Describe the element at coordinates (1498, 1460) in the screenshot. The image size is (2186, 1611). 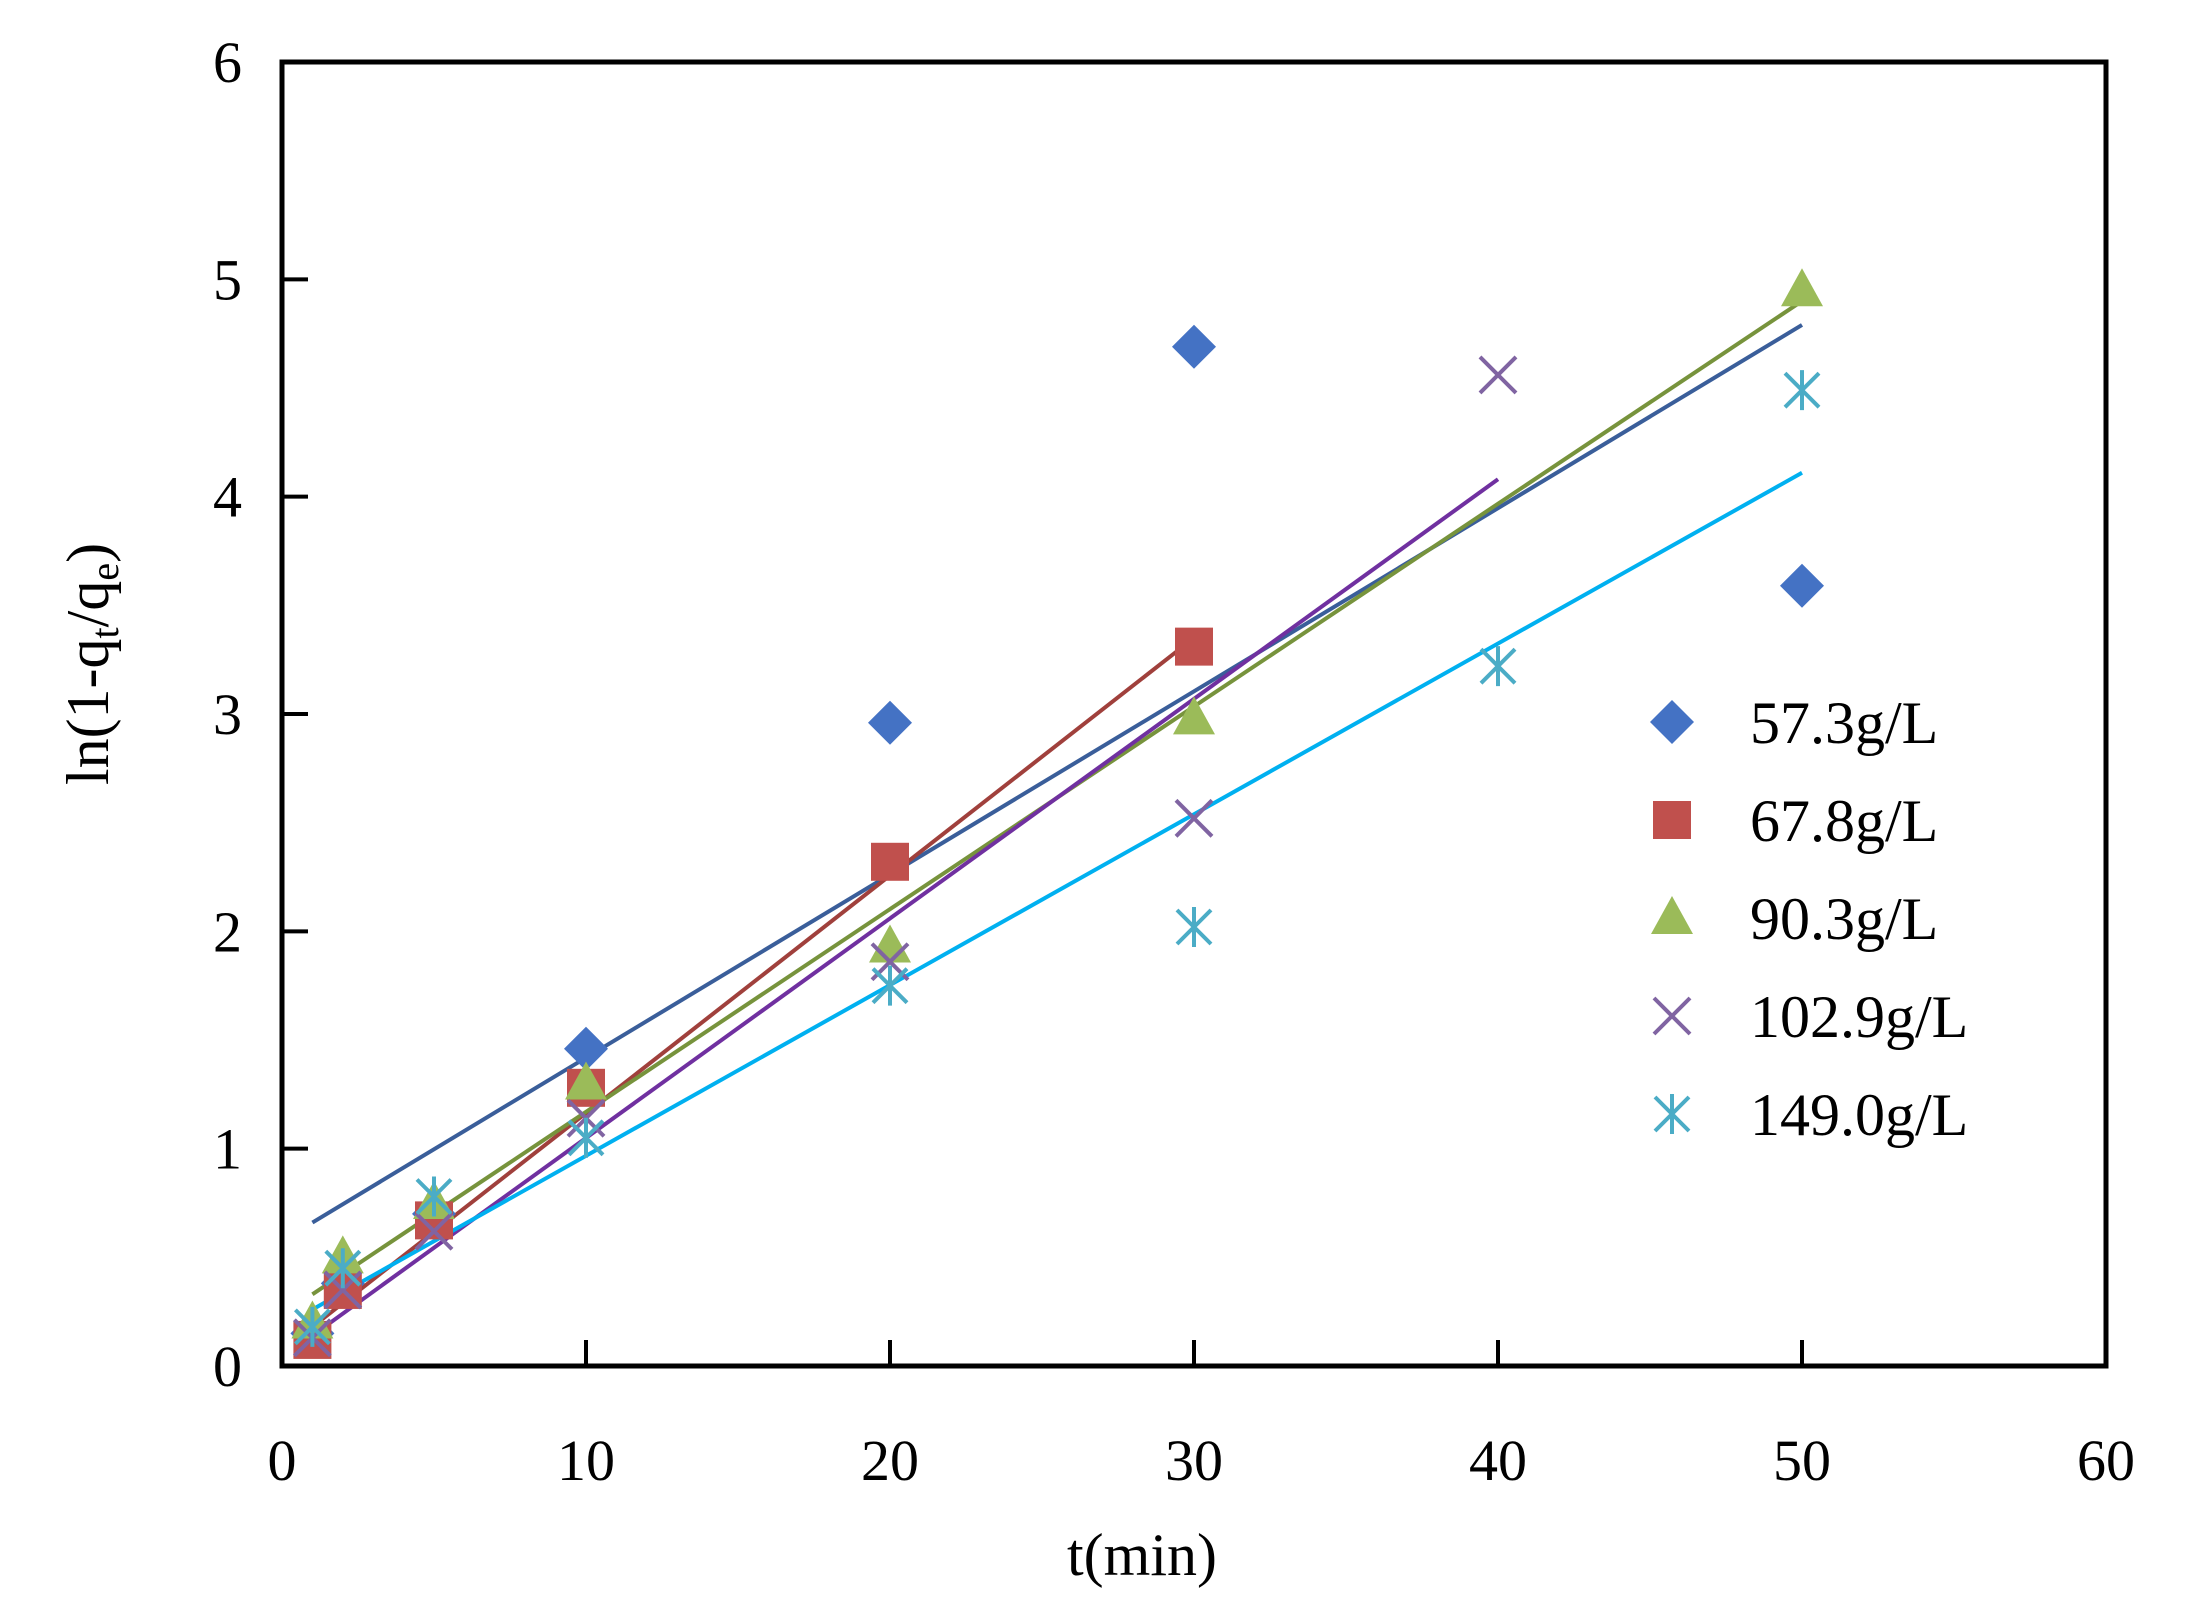
I see `x-tick-label: 40` at that location.